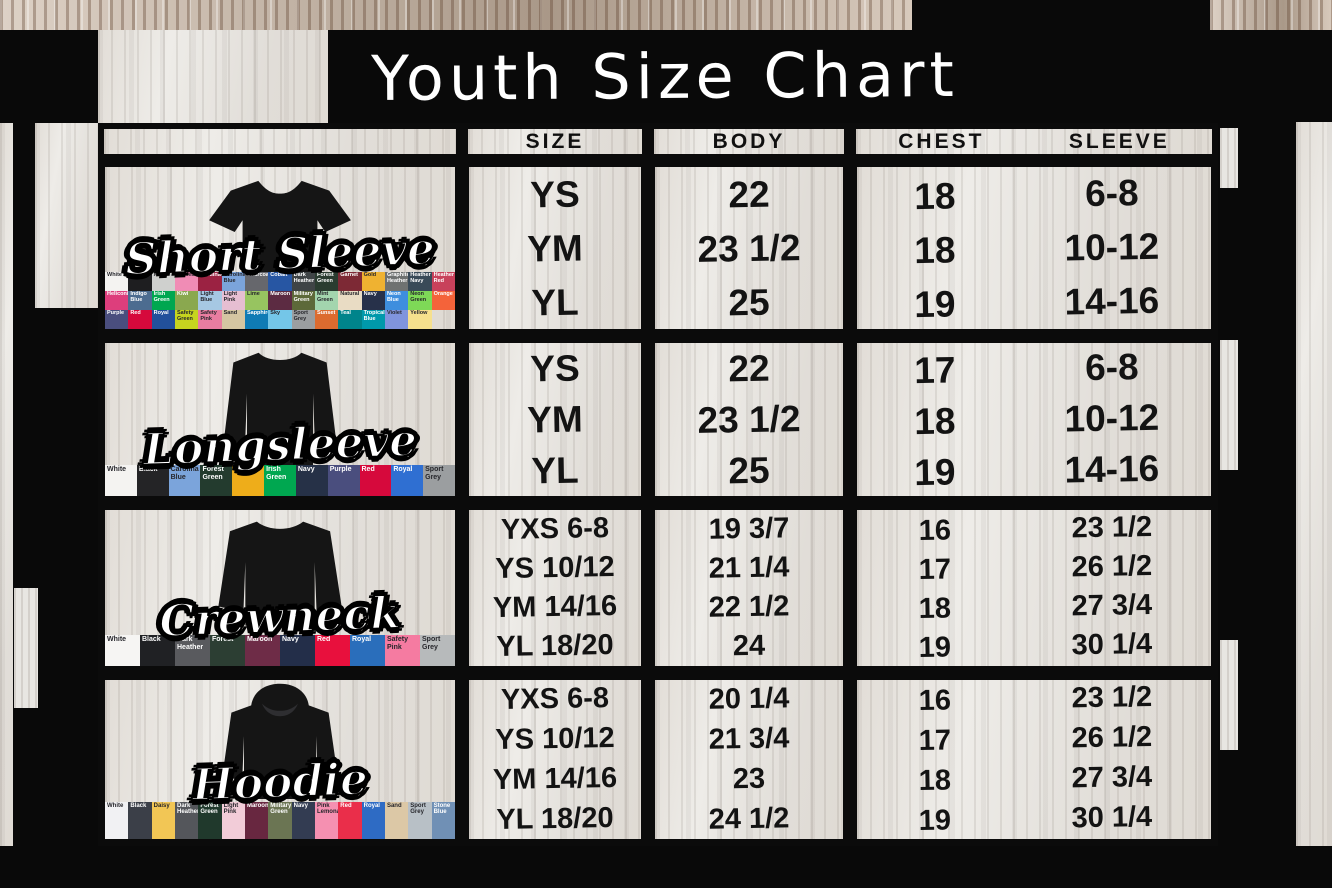 The image size is (1332, 888). Describe the element at coordinates (420, 300) in the screenshot. I see `color-swatch-neon-green: Neon Green` at that location.